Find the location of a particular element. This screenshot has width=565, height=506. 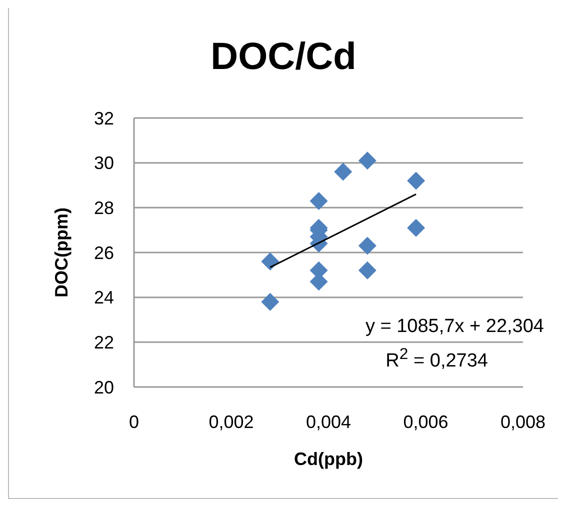

y-tick-label: 24 is located at coordinates (104, 298).